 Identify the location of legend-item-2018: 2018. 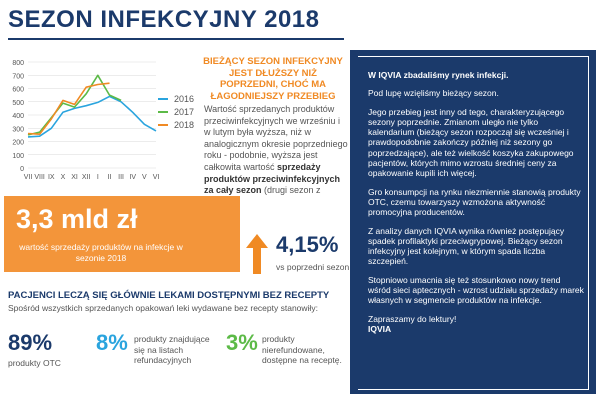
(176, 124).